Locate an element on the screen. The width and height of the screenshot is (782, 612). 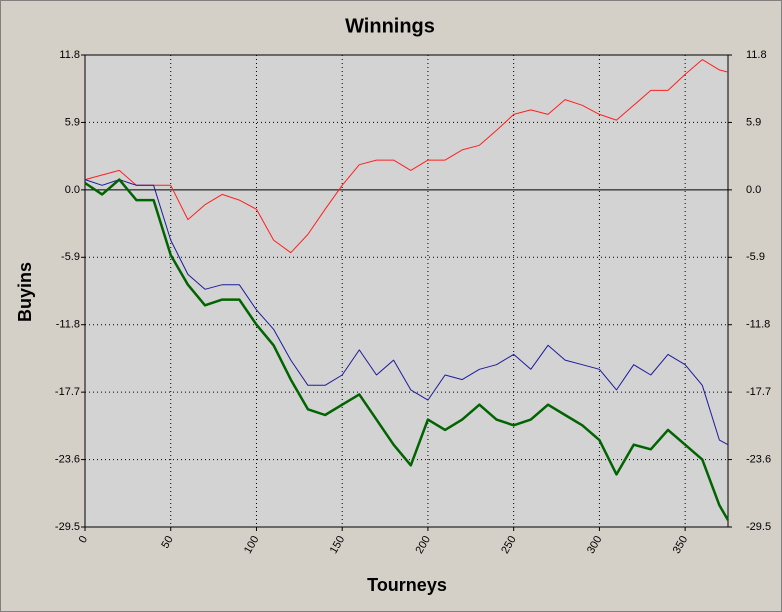
y2-tick-label: -5.9 is located at coordinates (755, 257).